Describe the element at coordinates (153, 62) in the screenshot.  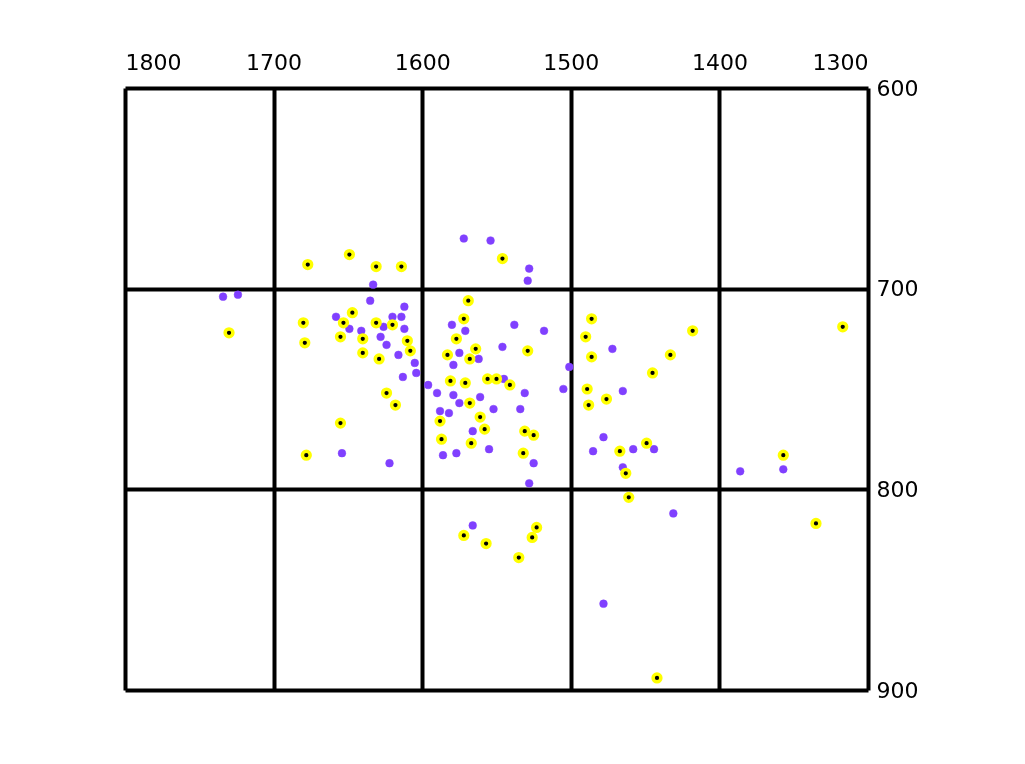
I see `x-tick-label: 1800` at that location.